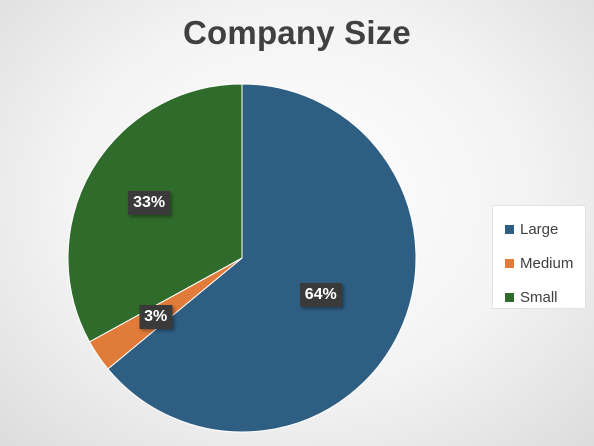 This screenshot has width=594, height=446. What do you see at coordinates (156, 316) in the screenshot?
I see `data-label-medium: 3%` at bounding box center [156, 316].